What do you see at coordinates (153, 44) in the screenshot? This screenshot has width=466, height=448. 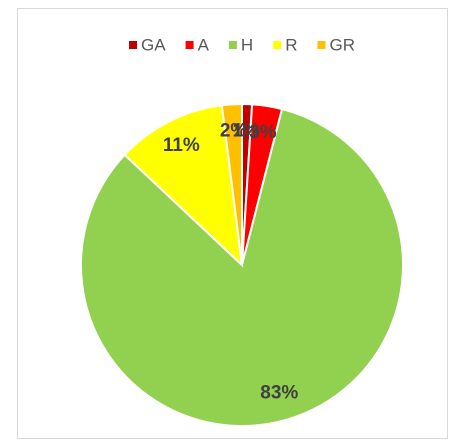 I see `legend-label: GA` at bounding box center [153, 44].